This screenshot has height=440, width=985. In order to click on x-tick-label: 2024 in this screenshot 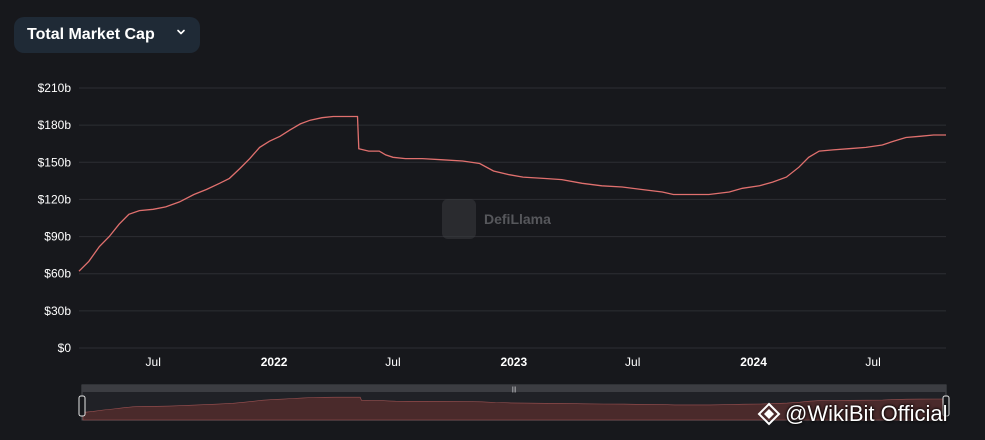, I will do `click(753, 362)`.